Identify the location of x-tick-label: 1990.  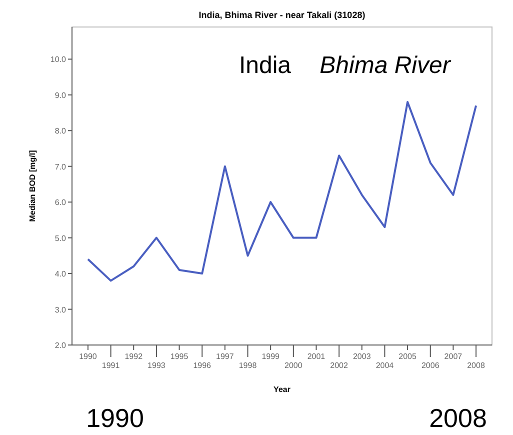
(88, 356).